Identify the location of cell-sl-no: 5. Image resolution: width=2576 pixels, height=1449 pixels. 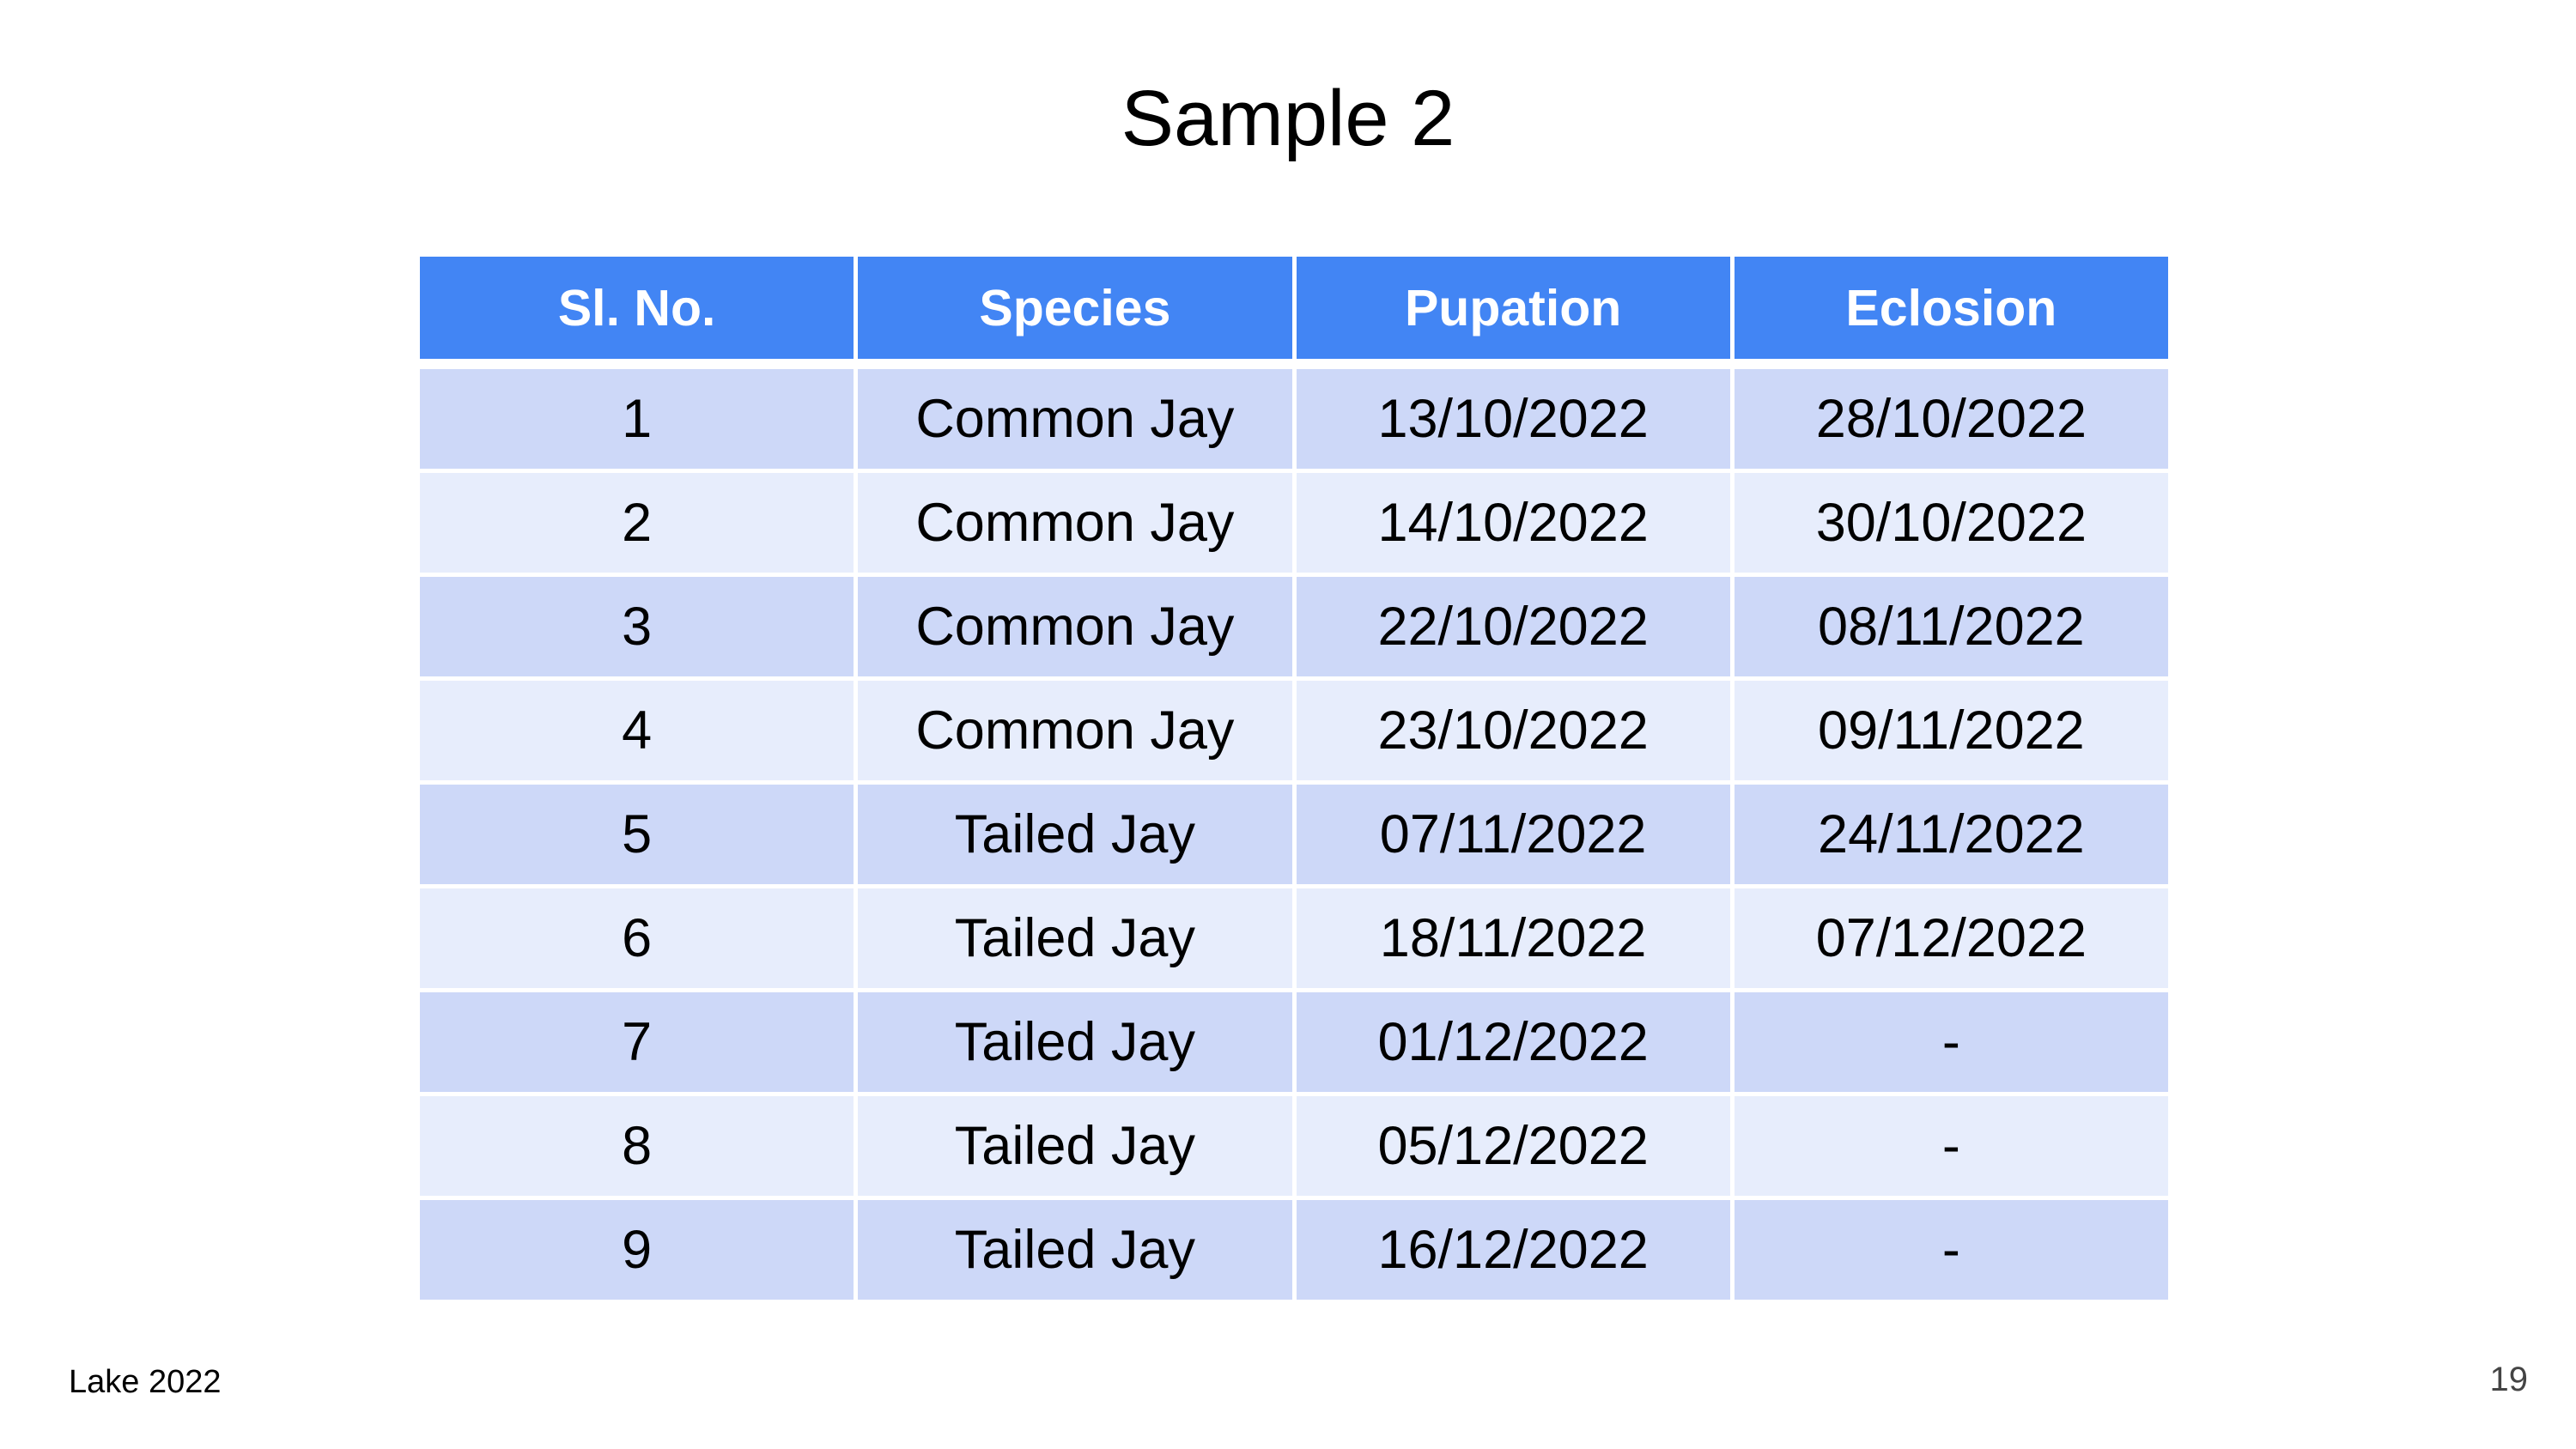
(637, 834).